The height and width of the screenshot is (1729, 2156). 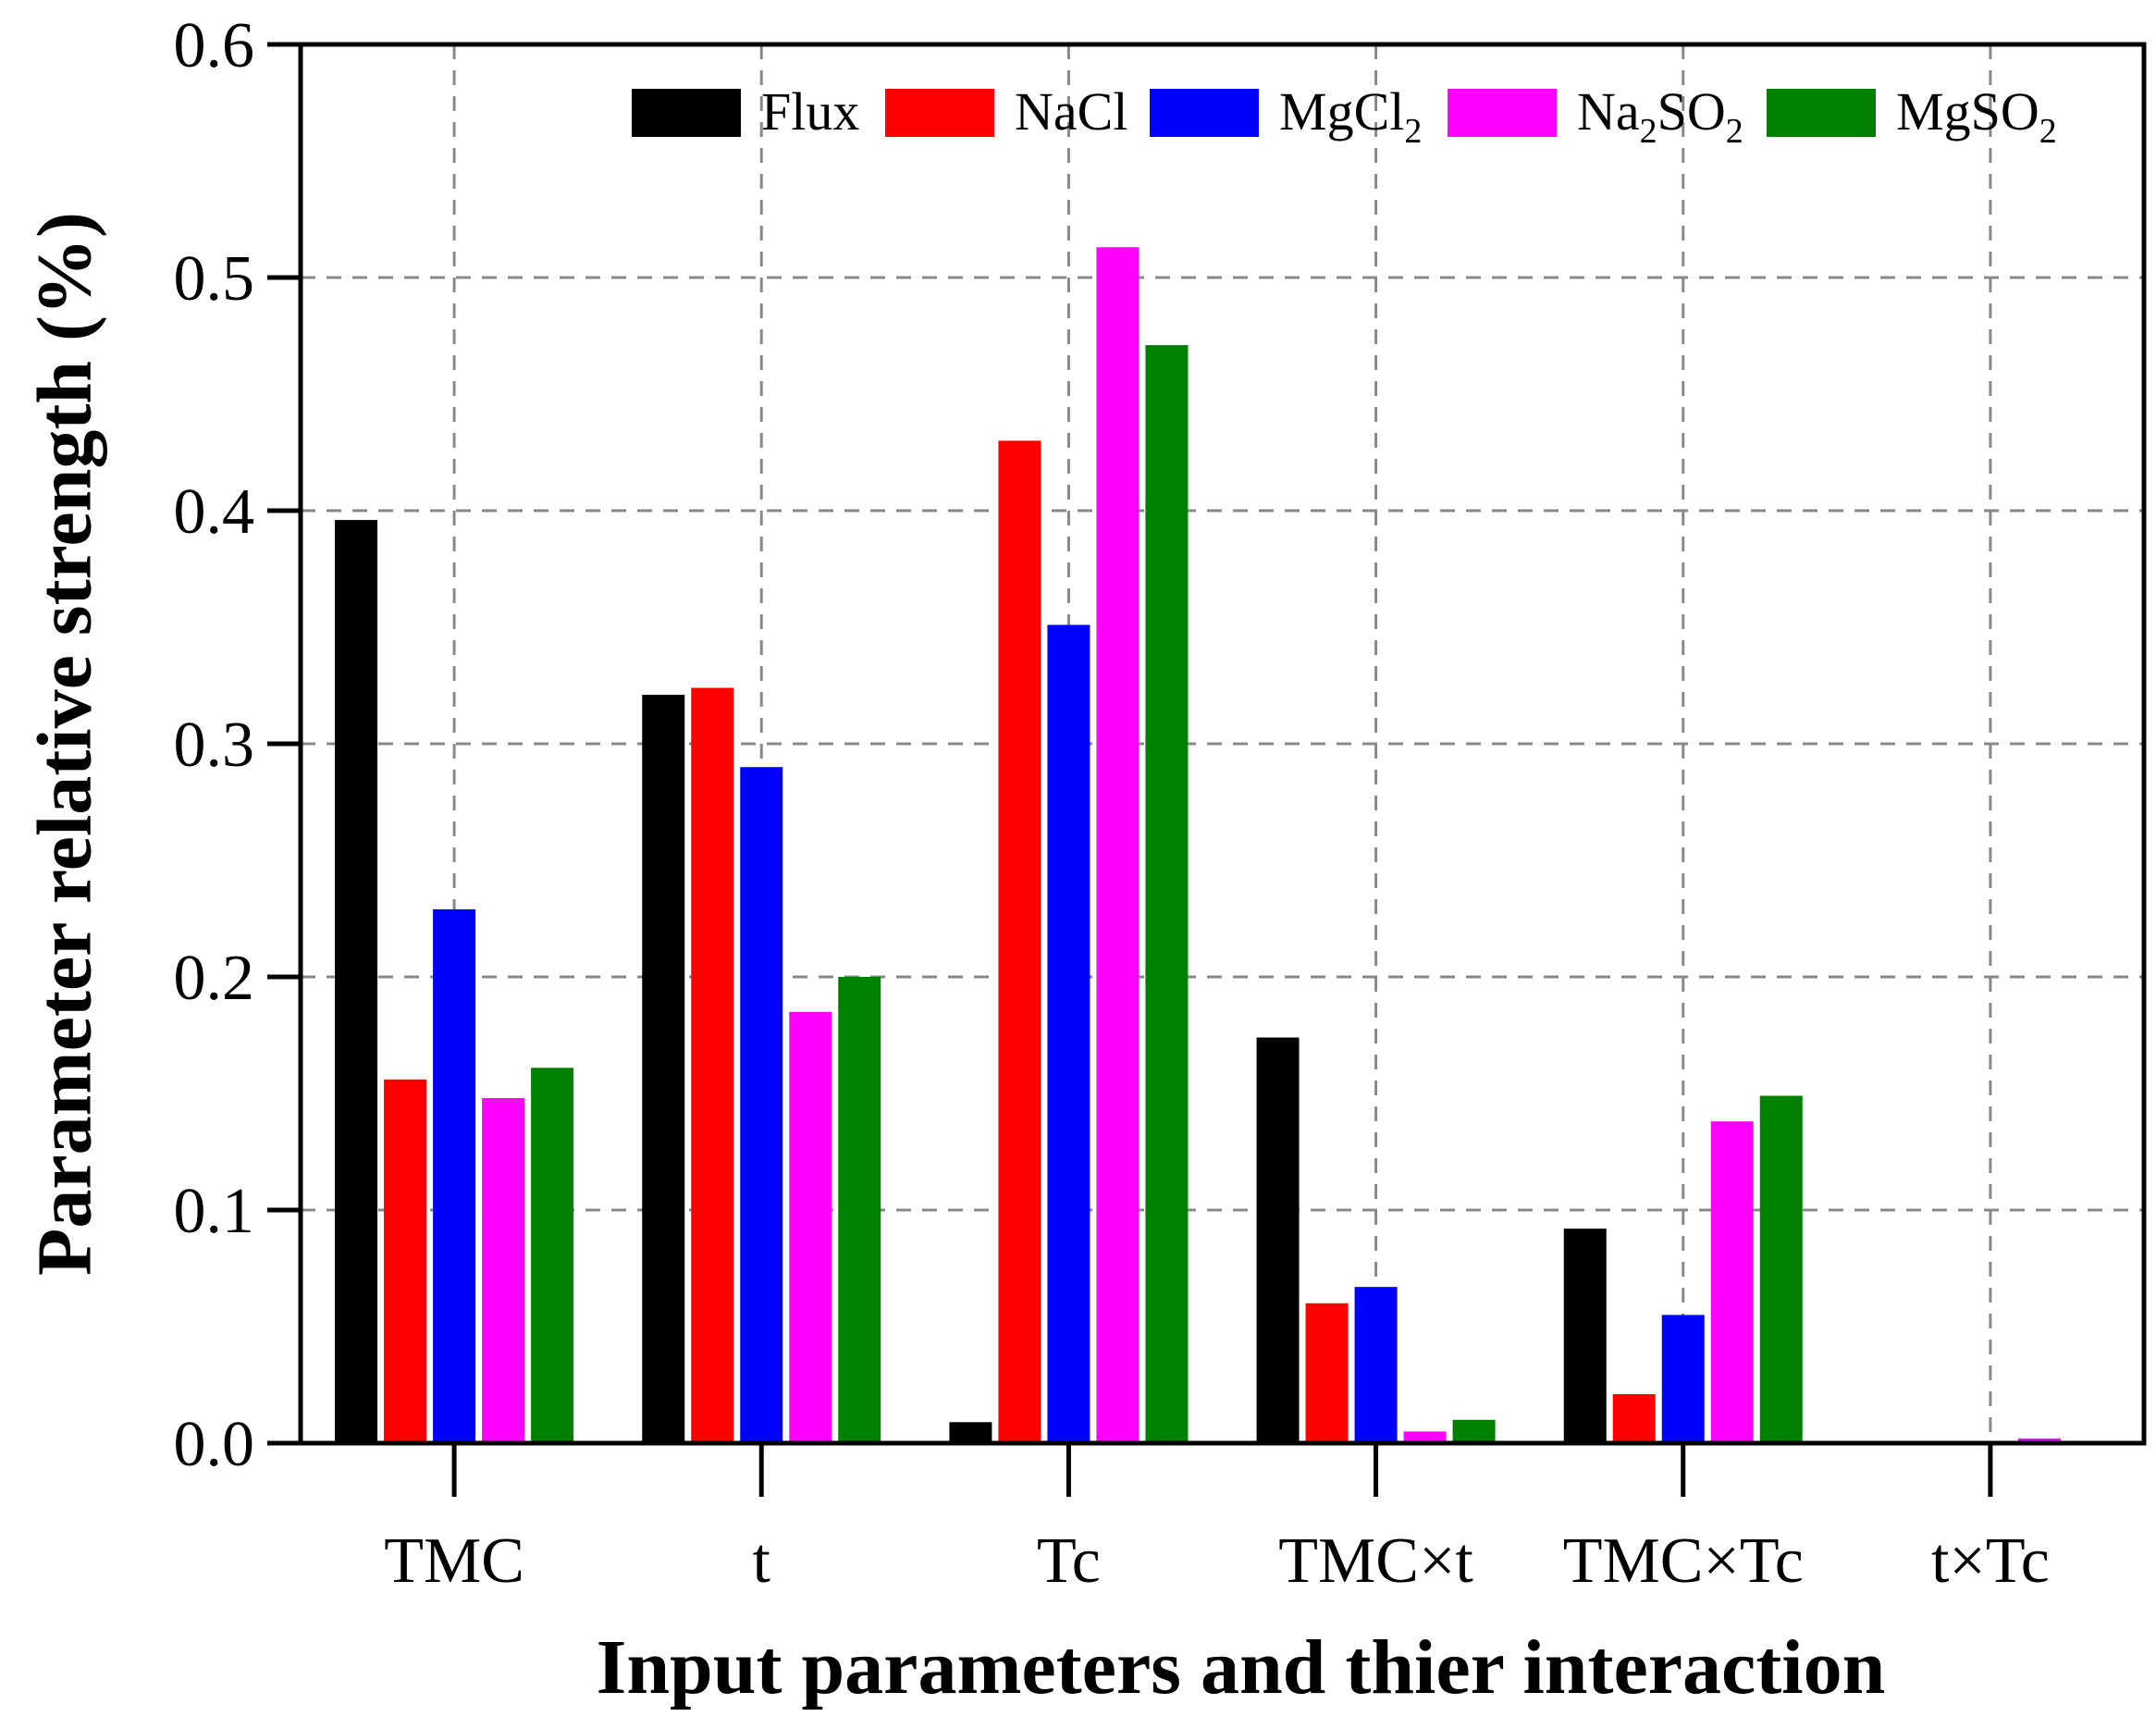 I want to click on x-tick-label: TMC×Tc, so click(x=1683, y=1561).